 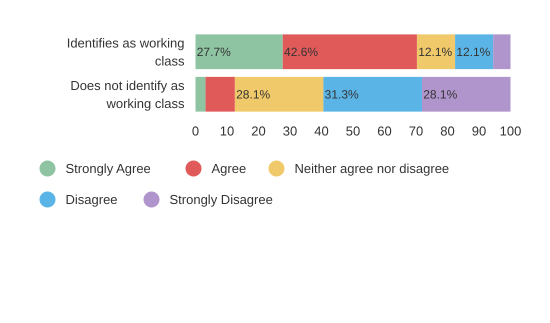 I want to click on data-label: 27.7%, so click(x=214, y=51).